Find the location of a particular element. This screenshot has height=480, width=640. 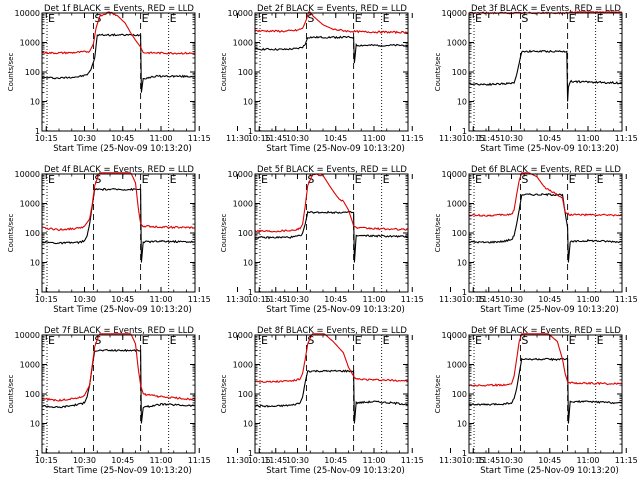

panel-title: Det 2f BLACK = Events, RED = LLD is located at coordinates (332, 9).